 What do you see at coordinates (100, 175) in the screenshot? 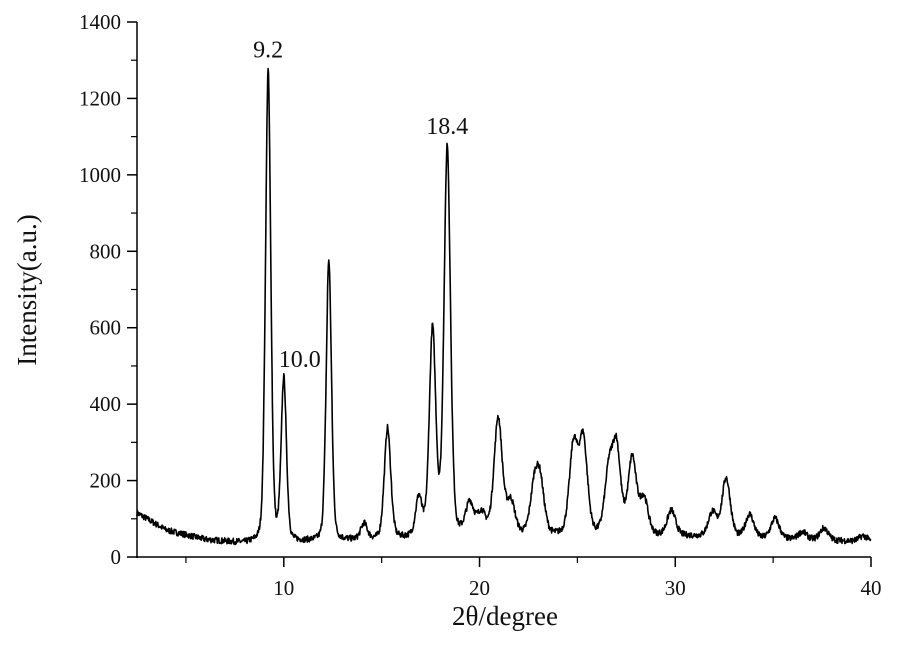
I see `y-tick-label: 1000` at bounding box center [100, 175].